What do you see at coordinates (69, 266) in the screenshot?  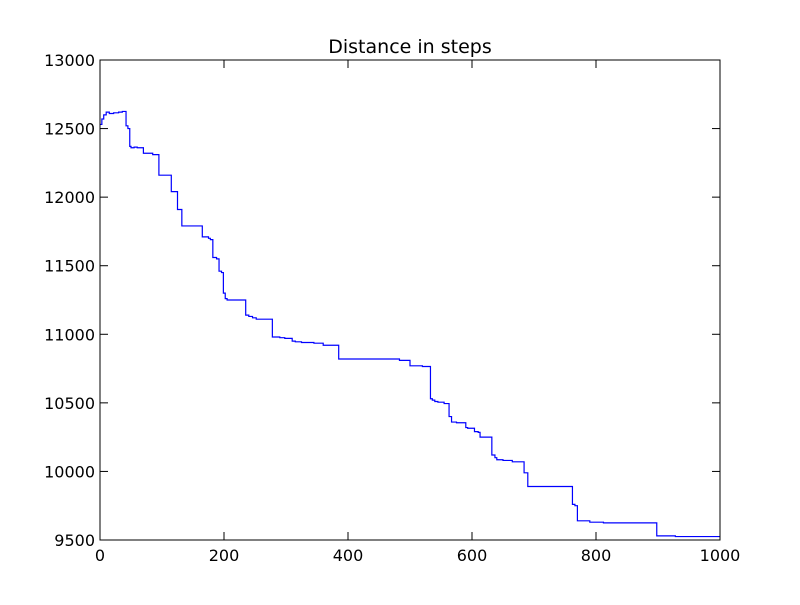 I see `y-tick-label: 11500` at bounding box center [69, 266].